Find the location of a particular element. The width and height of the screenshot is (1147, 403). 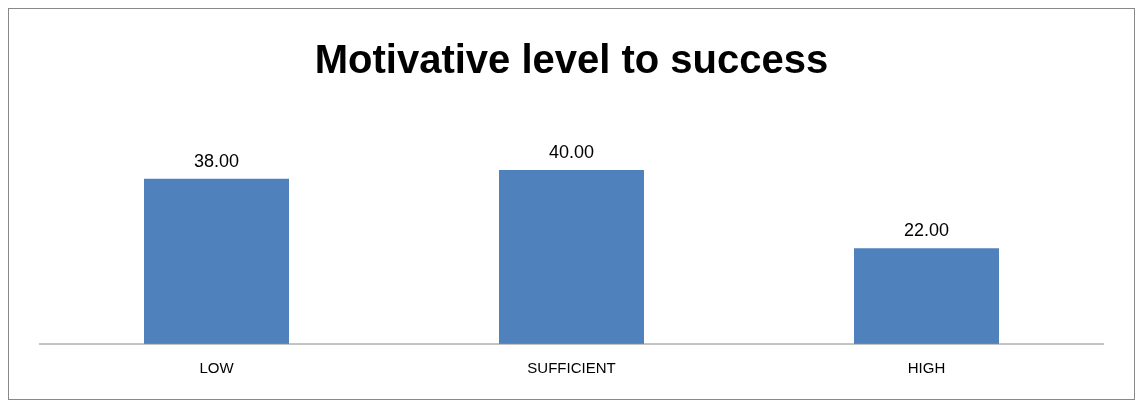

x-tick-label: HIGH is located at coordinates (926, 367).